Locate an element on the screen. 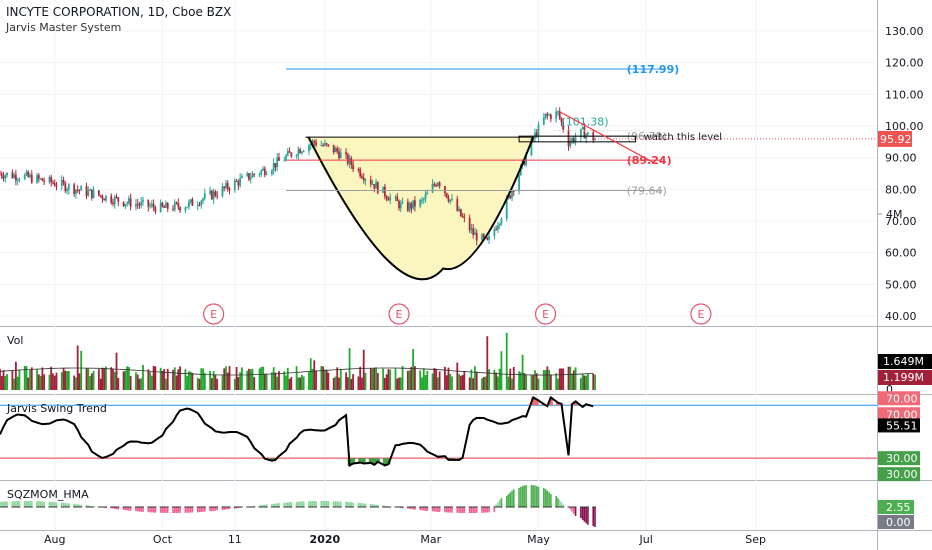 The width and height of the screenshot is (932, 550). level-label-target-high: (117.99) is located at coordinates (653, 69).